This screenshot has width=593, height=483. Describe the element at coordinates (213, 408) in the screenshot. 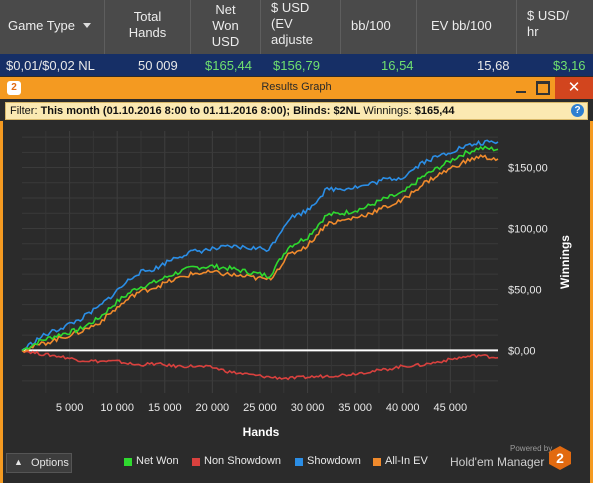

I see `x-tick-label: 20 000` at that location.